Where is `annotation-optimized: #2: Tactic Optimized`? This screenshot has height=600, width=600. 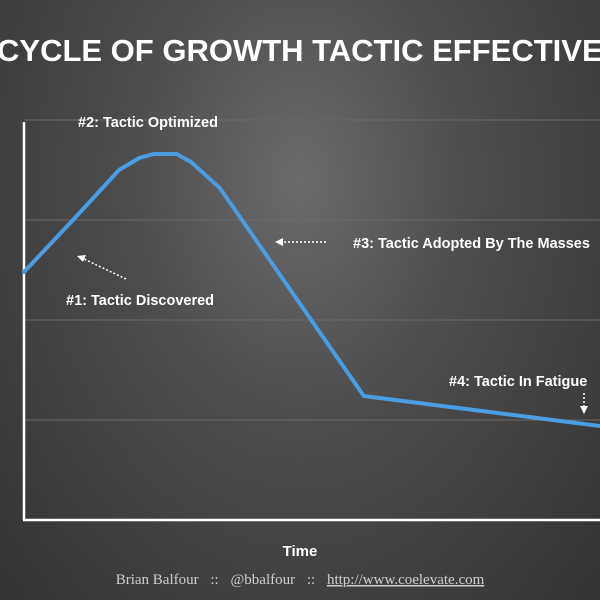 annotation-optimized: #2: Tactic Optimized is located at coordinates (148, 123).